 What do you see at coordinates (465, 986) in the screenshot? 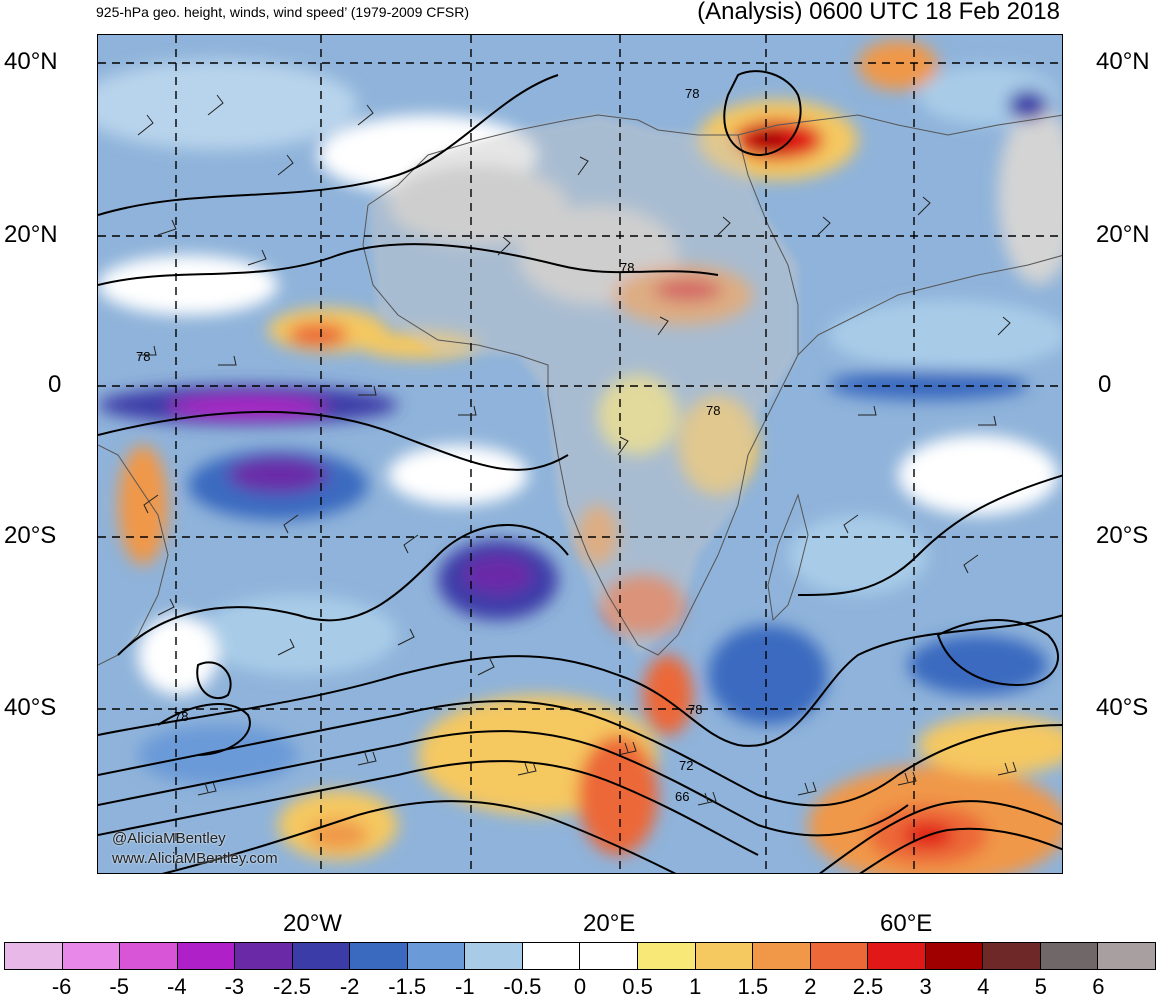
I see `colorbar-tick-label: -1` at bounding box center [465, 986].